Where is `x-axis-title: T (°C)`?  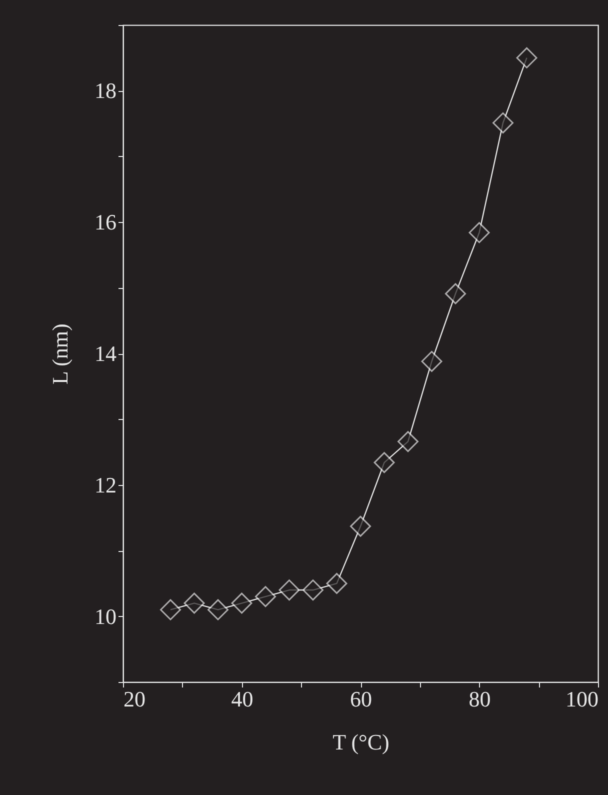 x-axis-title: T (°C) is located at coordinates (361, 742).